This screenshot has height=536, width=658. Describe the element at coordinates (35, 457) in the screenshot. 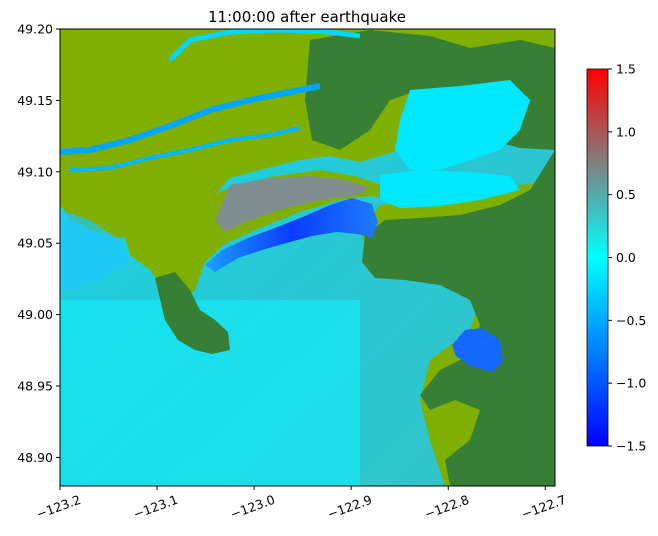

I see `y-tick-label: 48.90` at that location.